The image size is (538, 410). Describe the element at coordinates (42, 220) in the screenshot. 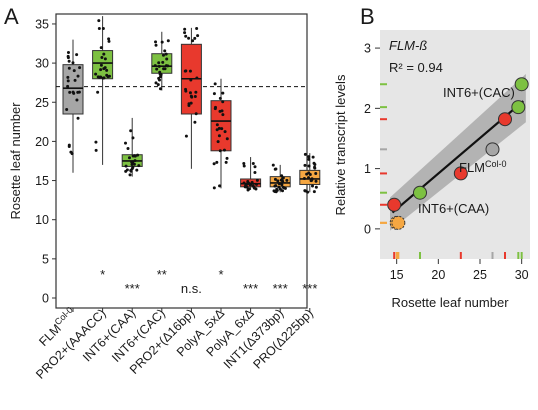

I see `y-tick-label: 10` at that location.